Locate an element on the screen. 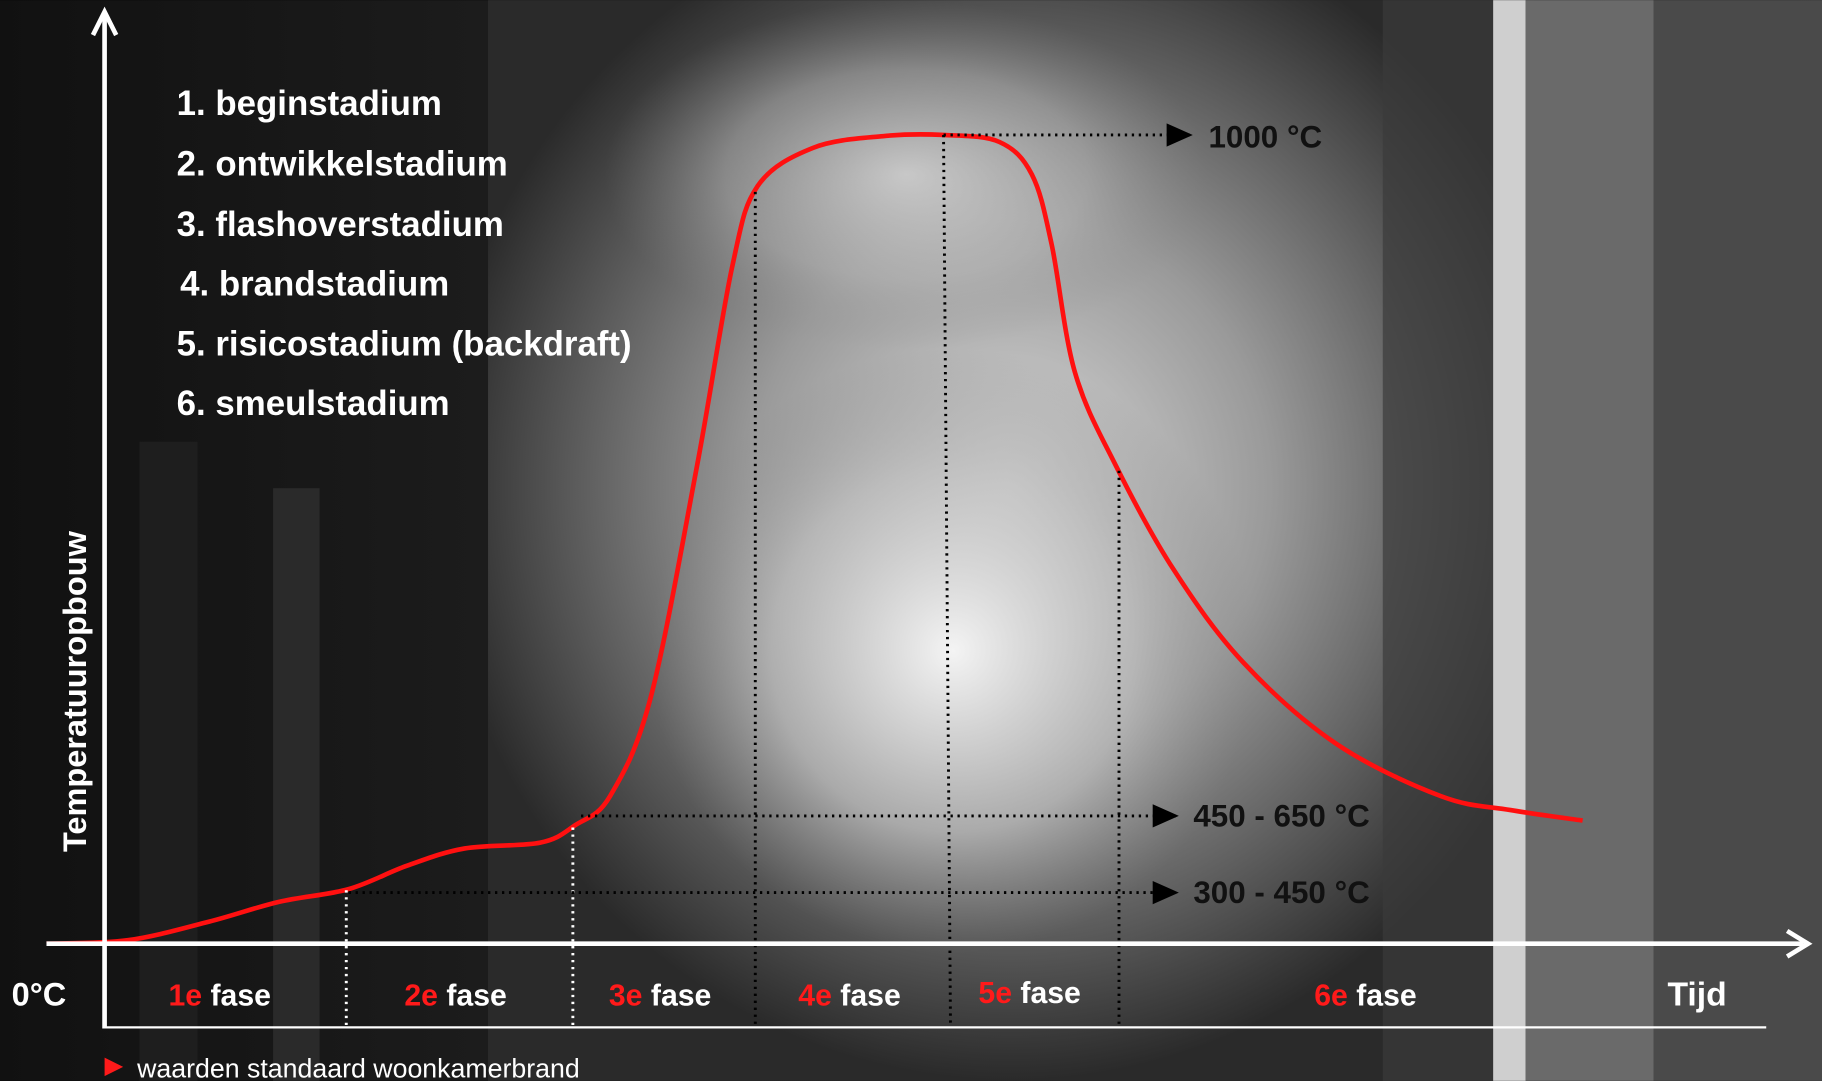  phase-label: 2e fase is located at coordinates (455, 995).